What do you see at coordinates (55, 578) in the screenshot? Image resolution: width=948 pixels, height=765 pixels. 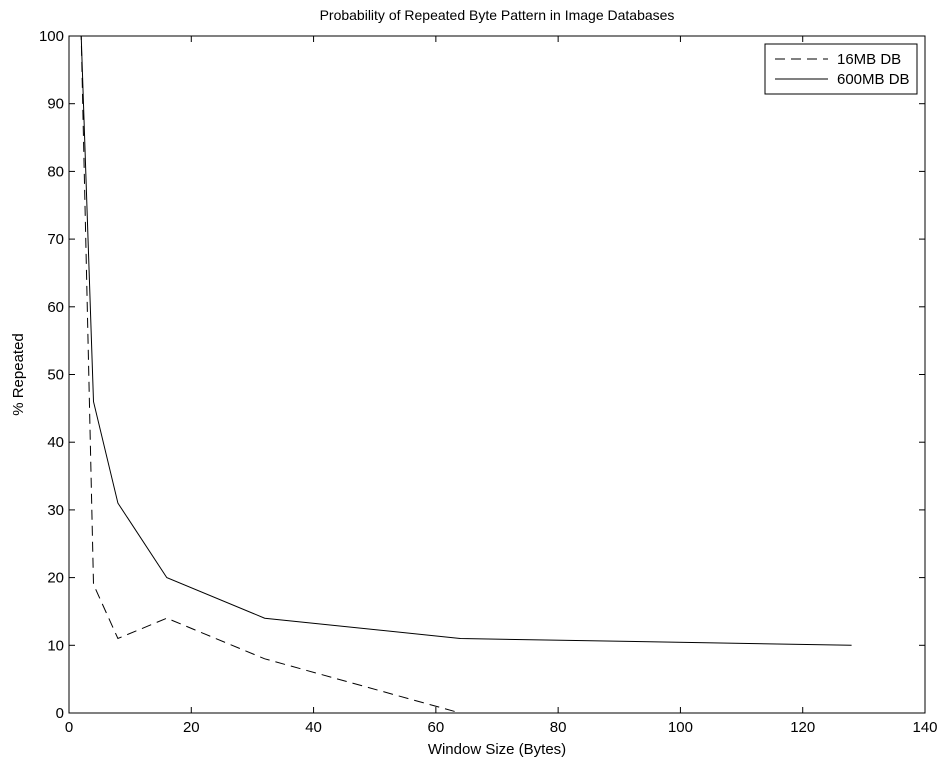 I see `y-tick-label: 20` at bounding box center [55, 578].